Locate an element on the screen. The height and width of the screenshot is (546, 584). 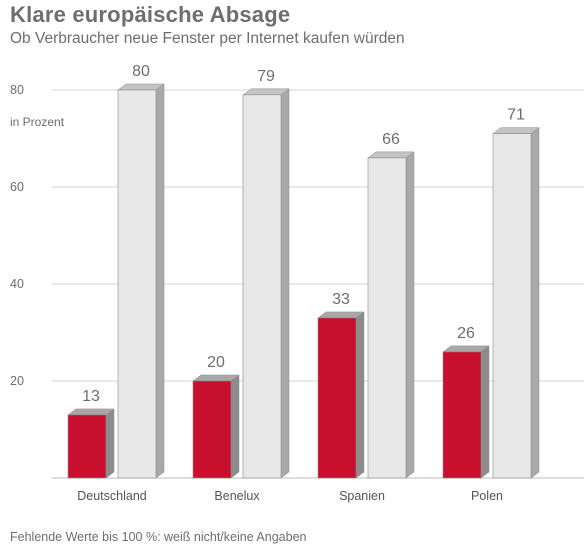
unit-label: in Prozent is located at coordinates (37, 122).